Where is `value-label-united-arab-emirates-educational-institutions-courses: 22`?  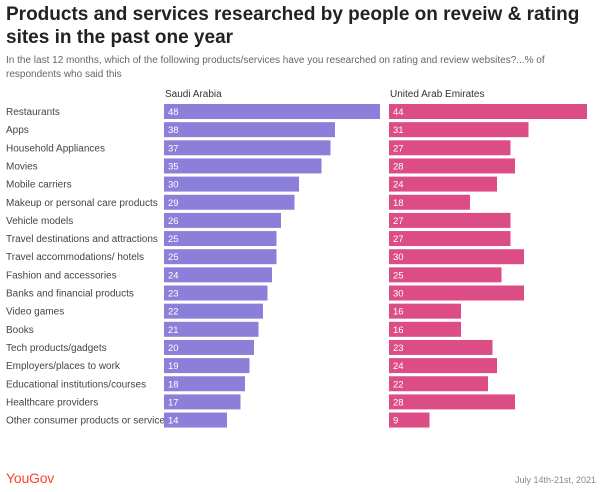 value-label-united-arab-emirates-educational-institutions-courses: 22 is located at coordinates (398, 384).